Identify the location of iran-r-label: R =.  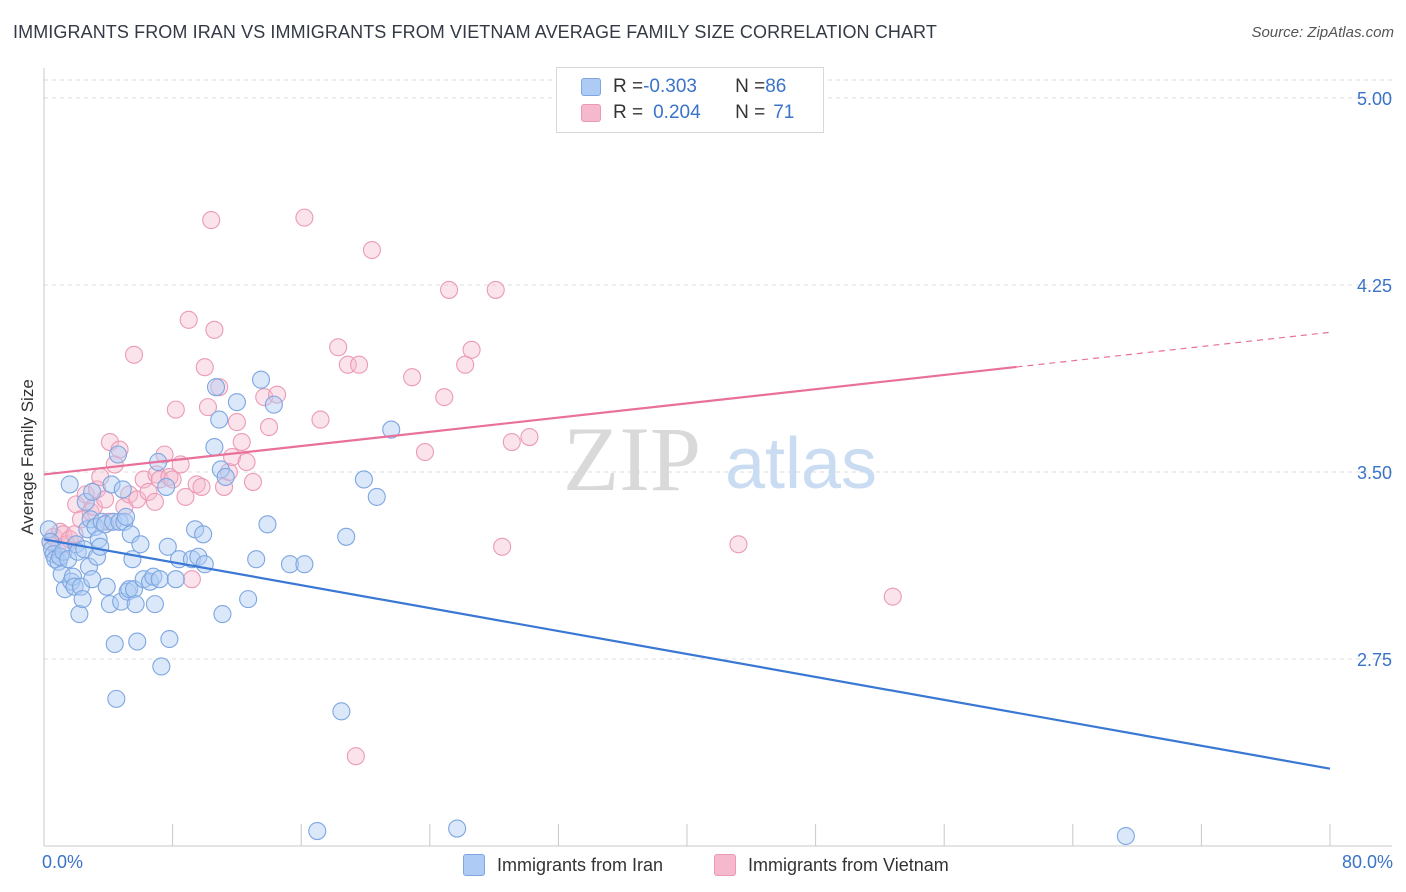
(628, 86).